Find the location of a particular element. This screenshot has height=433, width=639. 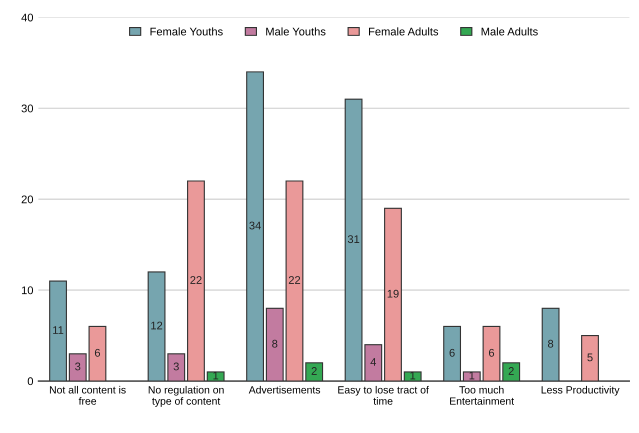

x-tick-label: Advertisements is located at coordinates (284, 390).